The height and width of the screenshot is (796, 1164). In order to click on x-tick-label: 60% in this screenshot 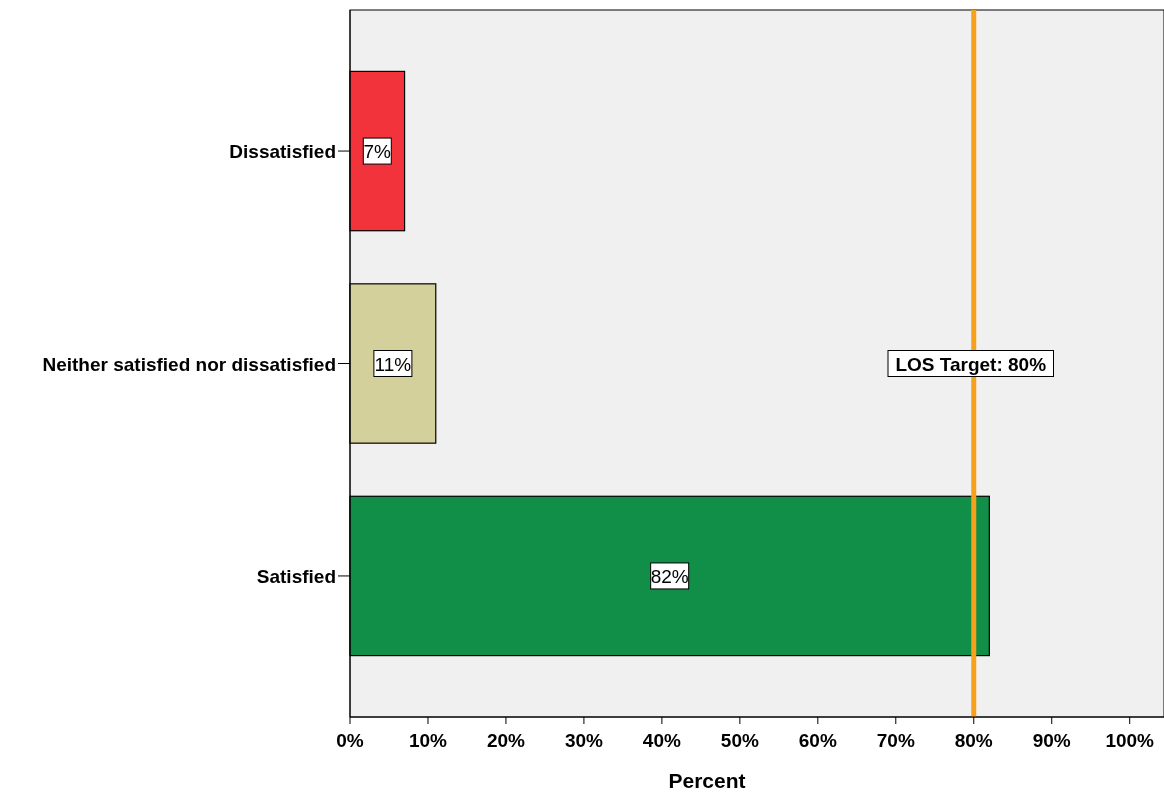, I will do `click(817, 740)`.